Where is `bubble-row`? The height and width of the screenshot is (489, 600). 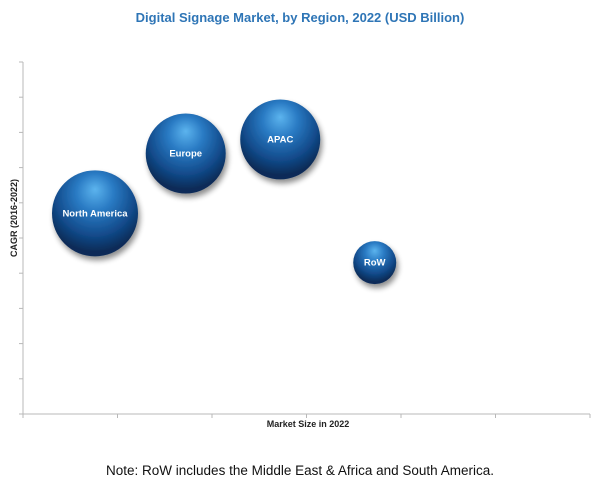 bubble-row is located at coordinates (375, 263).